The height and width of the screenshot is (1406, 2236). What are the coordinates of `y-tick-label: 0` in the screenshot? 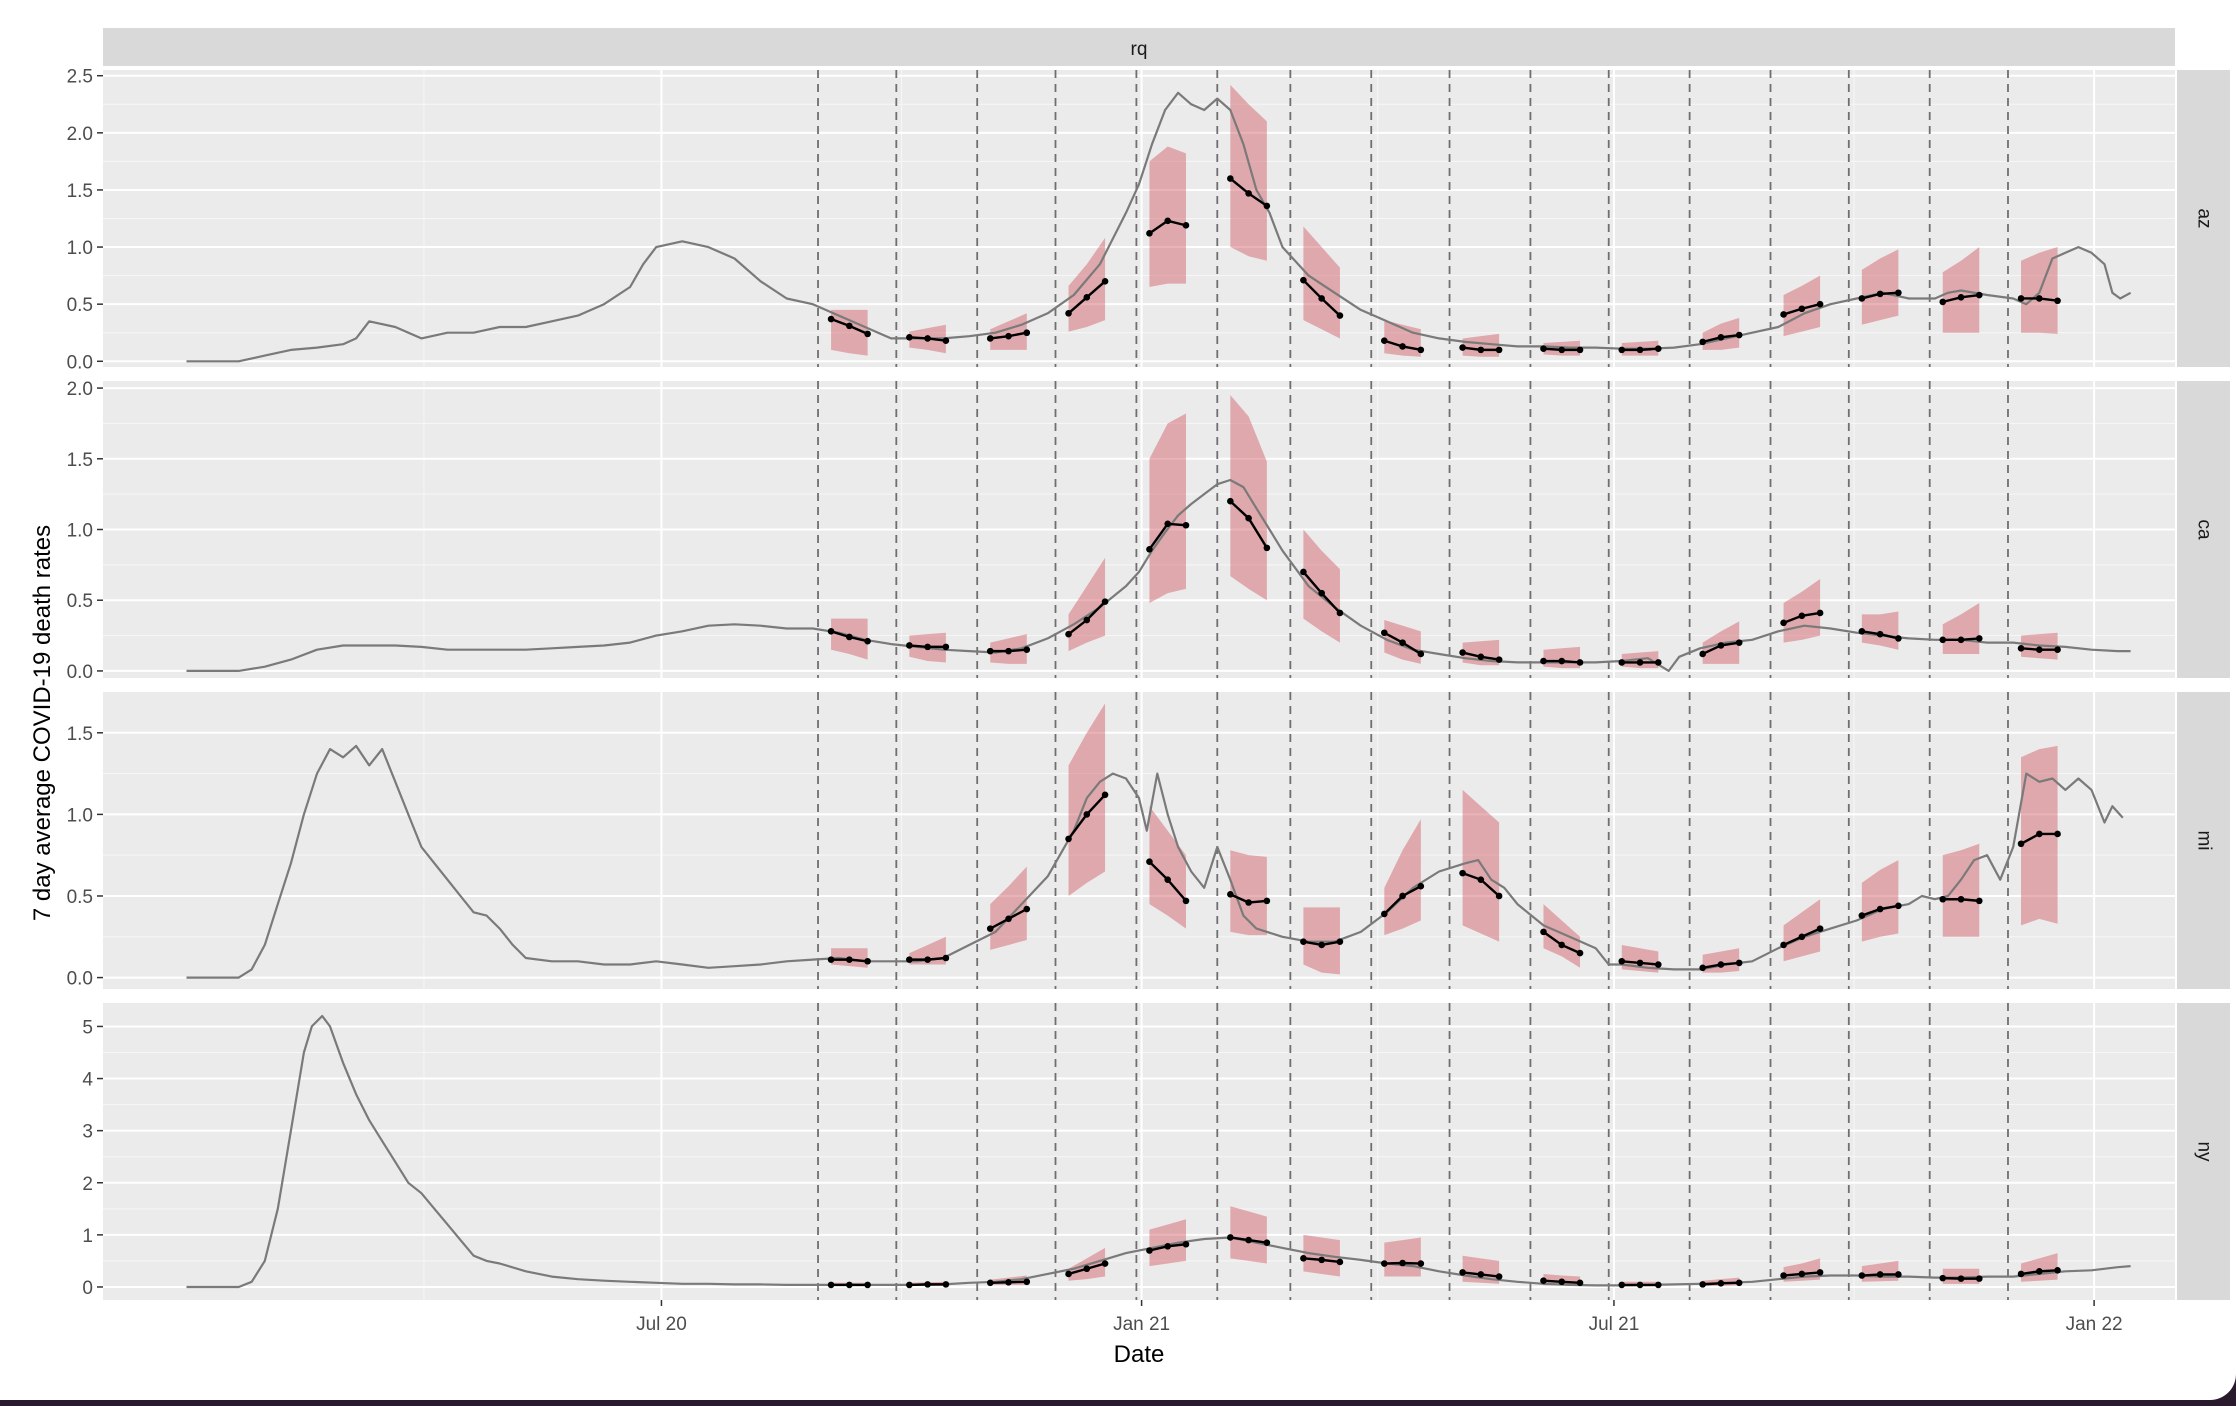 It's located at (87, 1288).